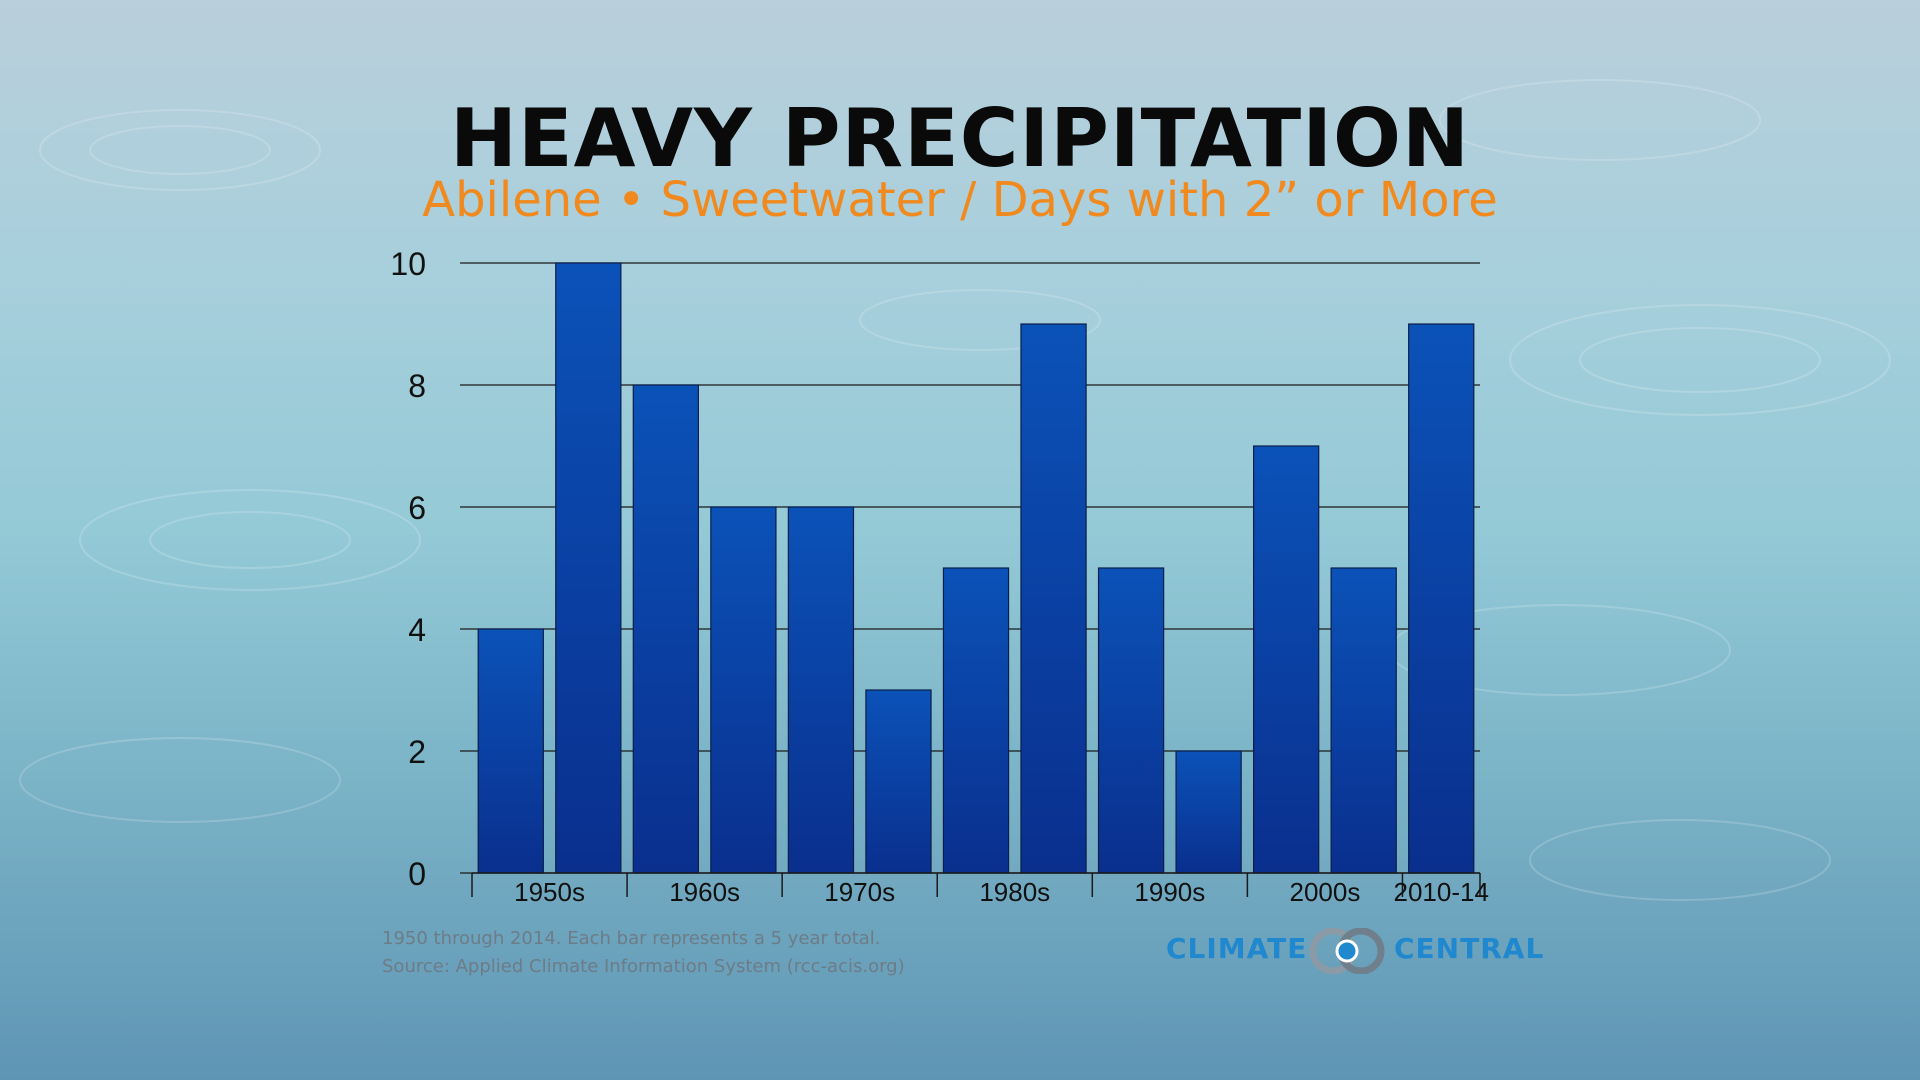 The width and height of the screenshot is (1920, 1080). Describe the element at coordinates (417, 630) in the screenshot. I see `y-tick-label: 4` at that location.